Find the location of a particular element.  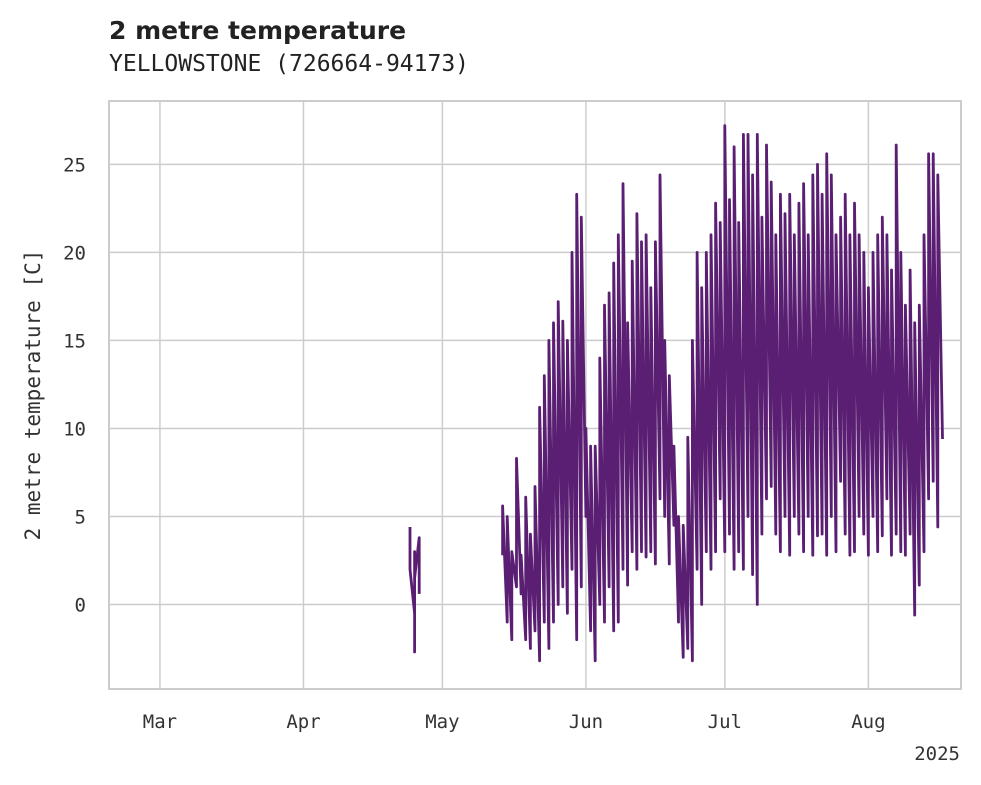

x-tick-label: Jun is located at coordinates (586, 722).